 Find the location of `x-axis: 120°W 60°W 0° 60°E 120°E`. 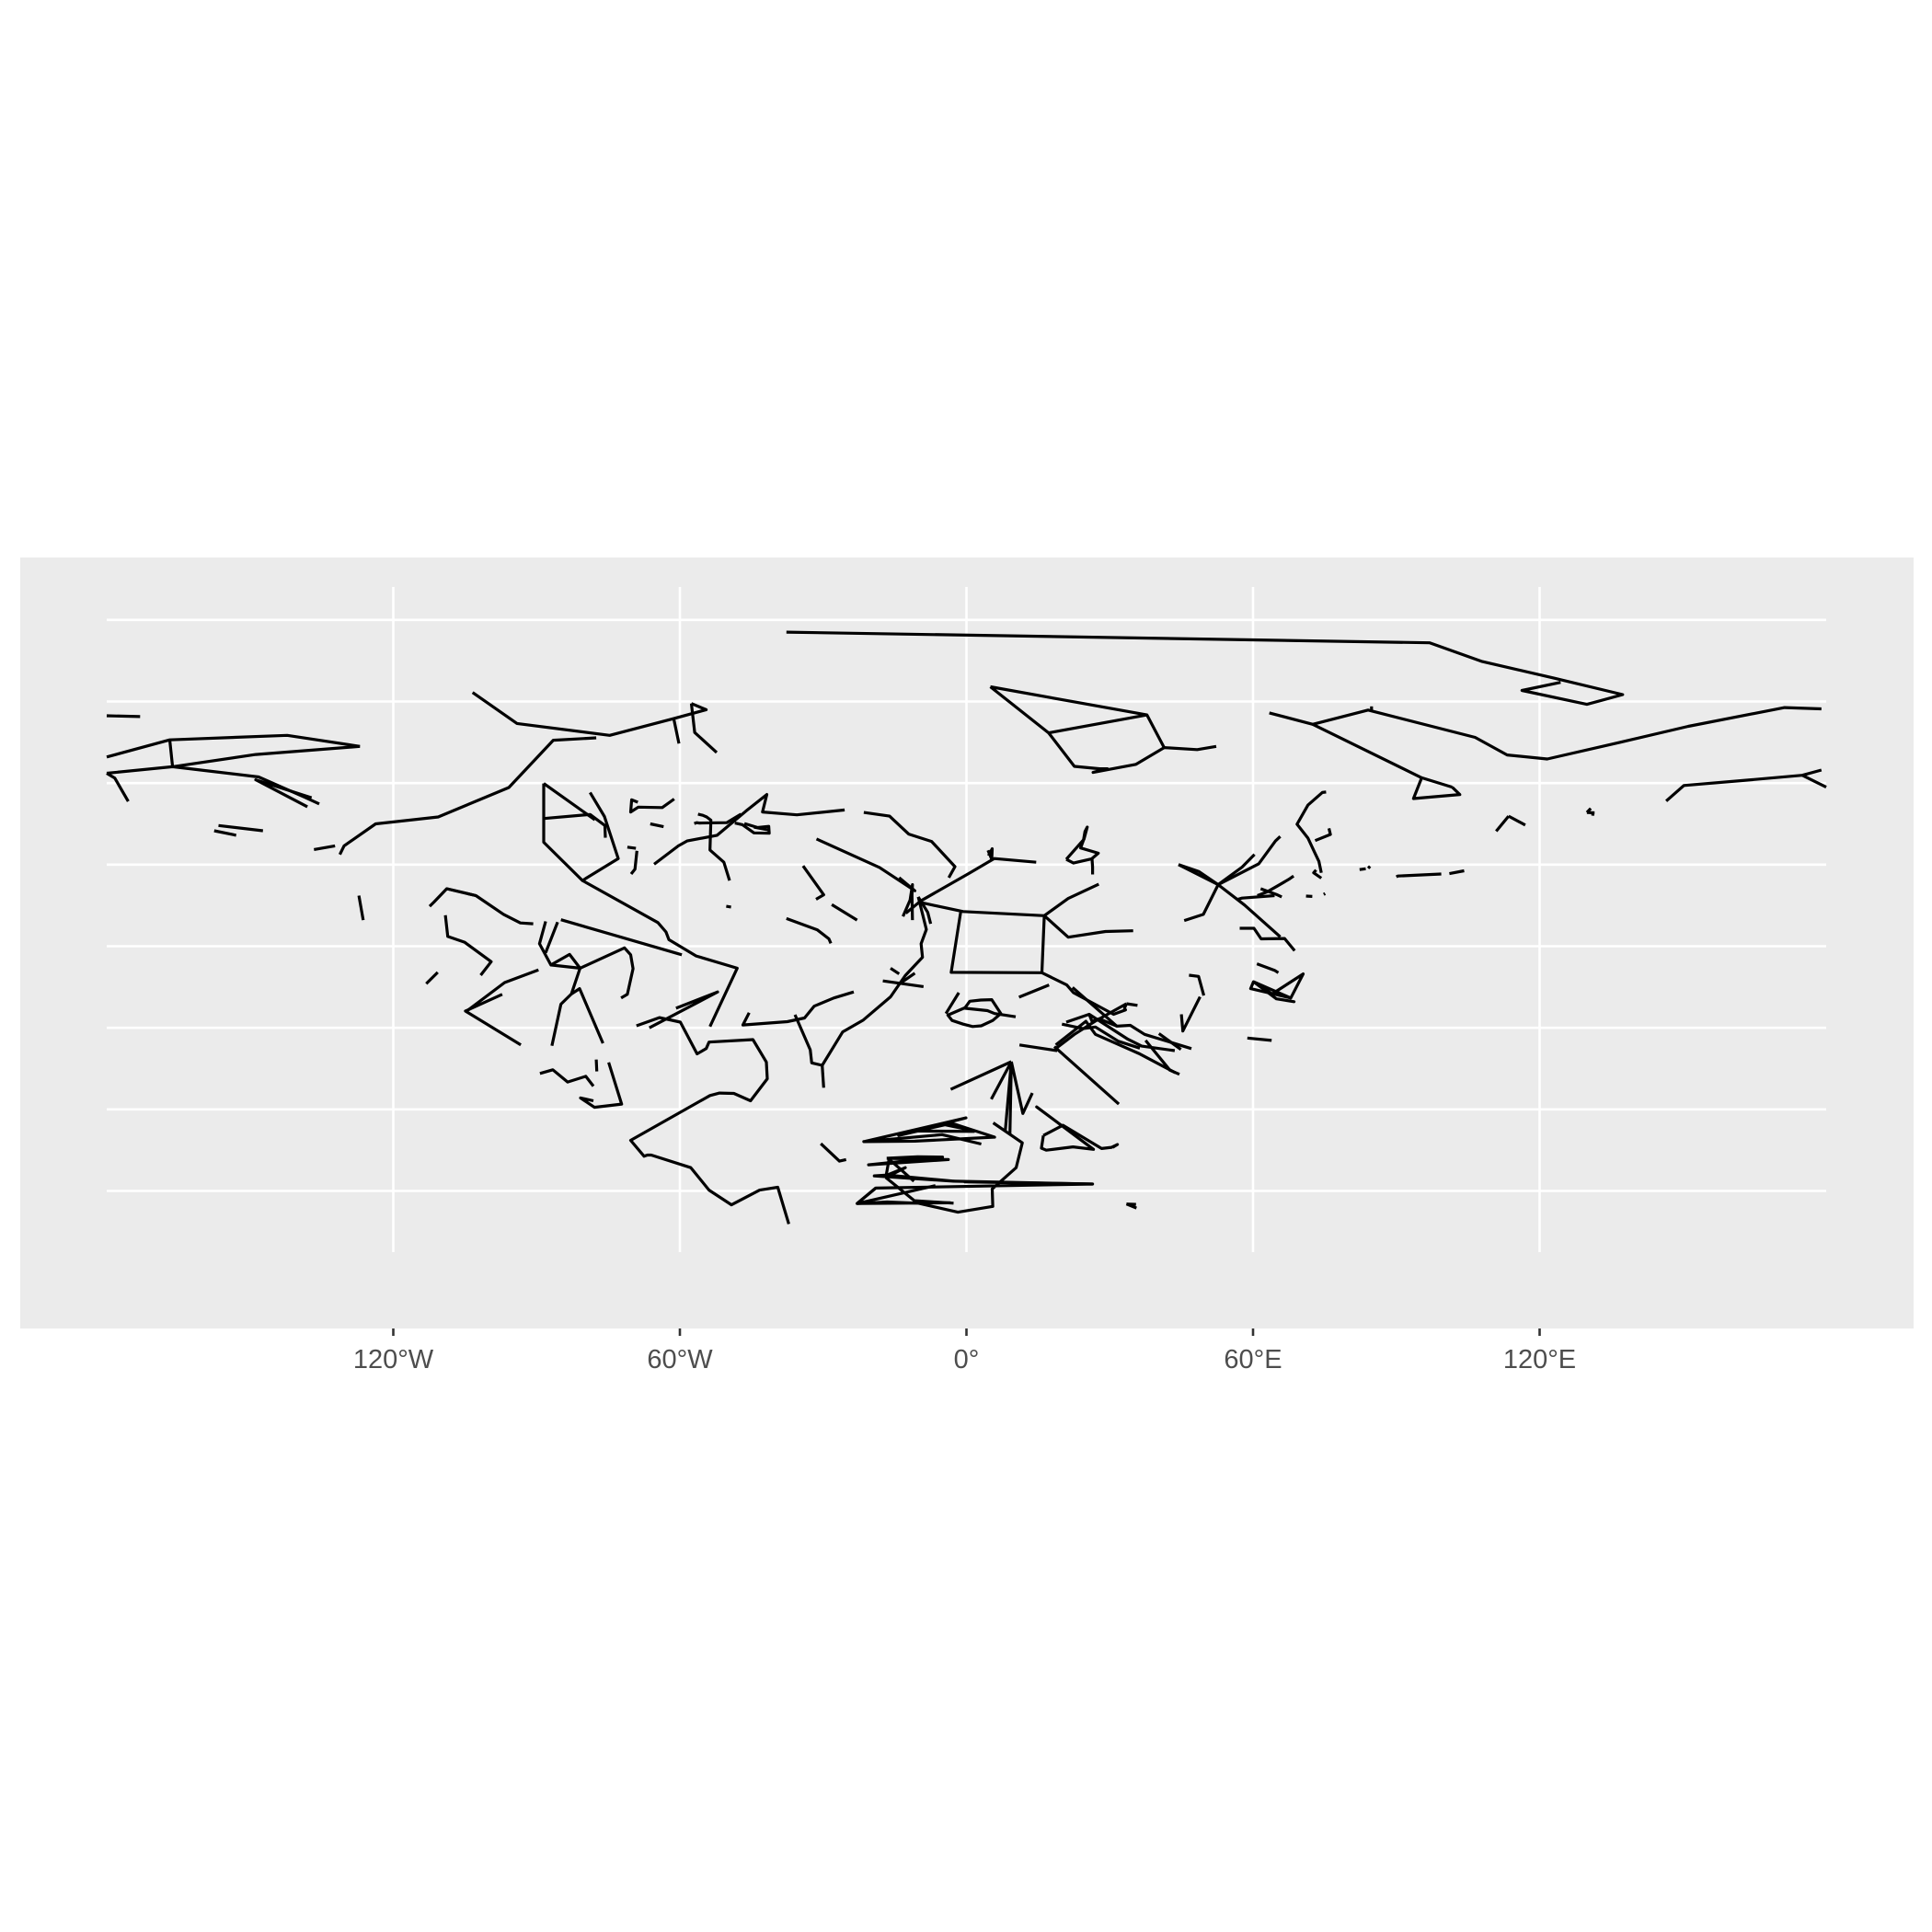

x-axis: 120°W 60°W 0° 60°E 120°E is located at coordinates (964, 1351).